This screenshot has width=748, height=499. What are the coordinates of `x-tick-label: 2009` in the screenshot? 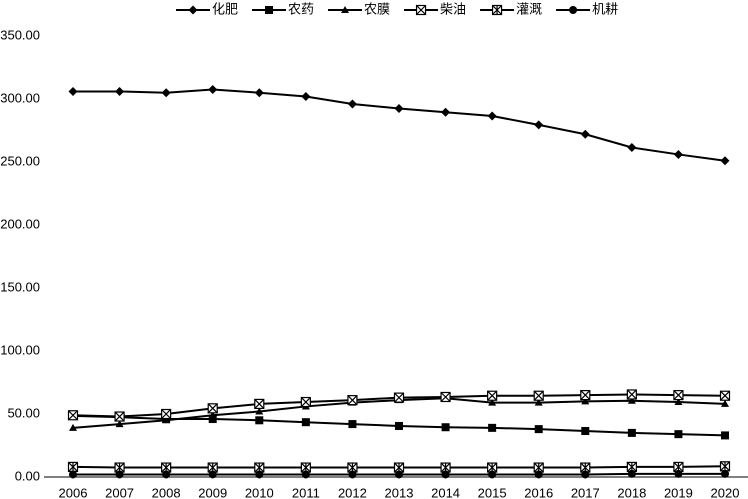 It's located at (212, 492).